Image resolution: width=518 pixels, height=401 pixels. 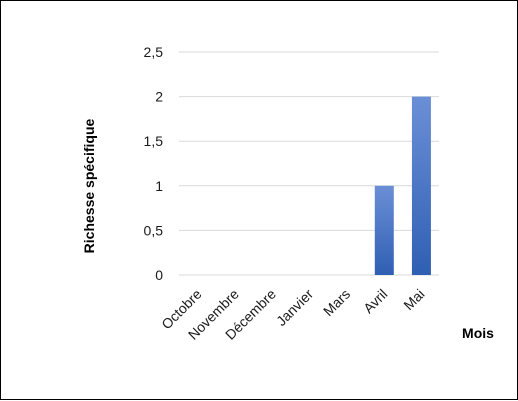 What do you see at coordinates (159, 97) in the screenshot?
I see `y-tick-label: 2` at bounding box center [159, 97].